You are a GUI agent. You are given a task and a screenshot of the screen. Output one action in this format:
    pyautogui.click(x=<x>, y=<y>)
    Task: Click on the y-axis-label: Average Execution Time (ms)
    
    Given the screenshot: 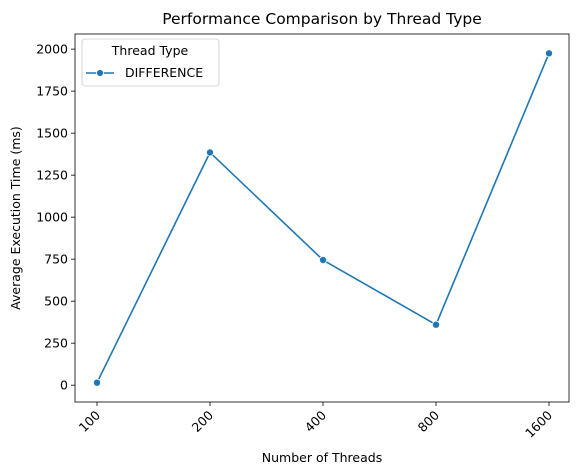 What is the action you would take?
    pyautogui.click(x=15, y=218)
    